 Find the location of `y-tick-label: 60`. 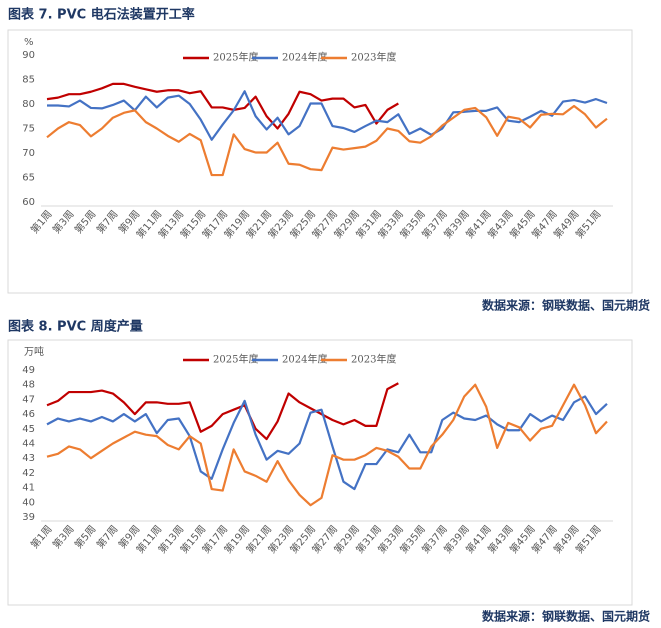

y-tick-label: 60 is located at coordinates (28, 202).